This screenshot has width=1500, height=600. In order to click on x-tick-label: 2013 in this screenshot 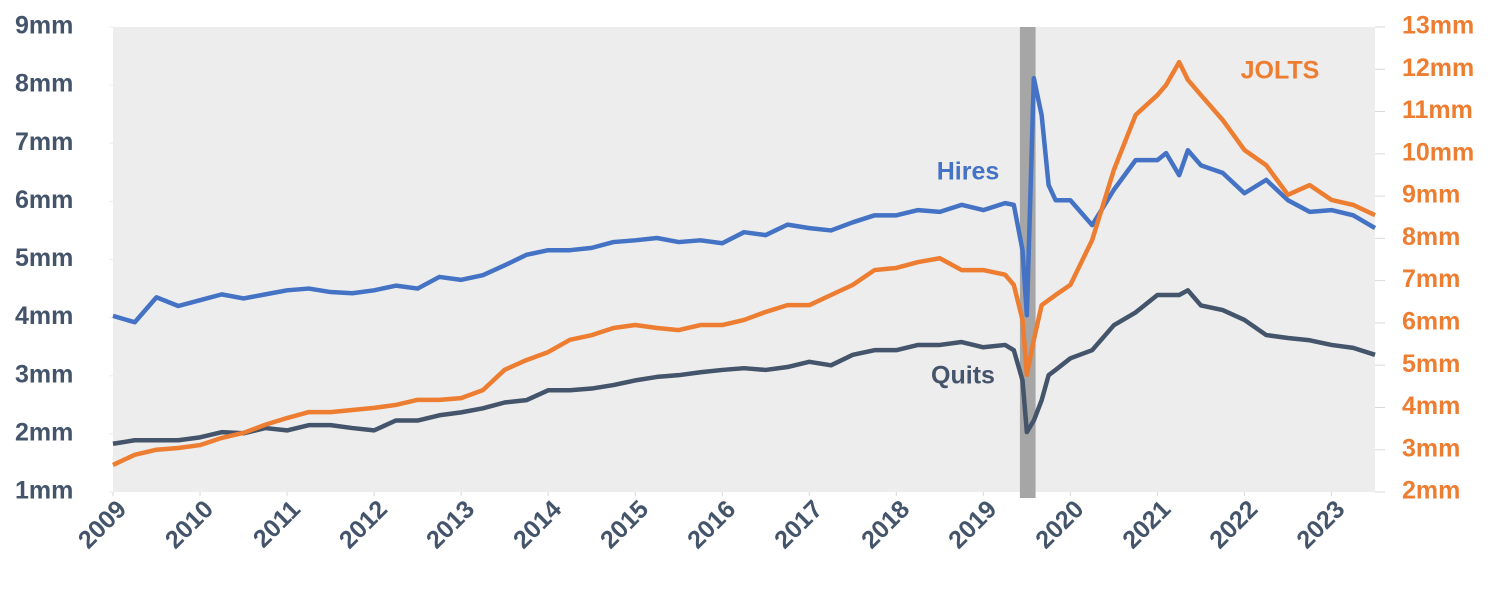, I will do `click(450, 524)`.